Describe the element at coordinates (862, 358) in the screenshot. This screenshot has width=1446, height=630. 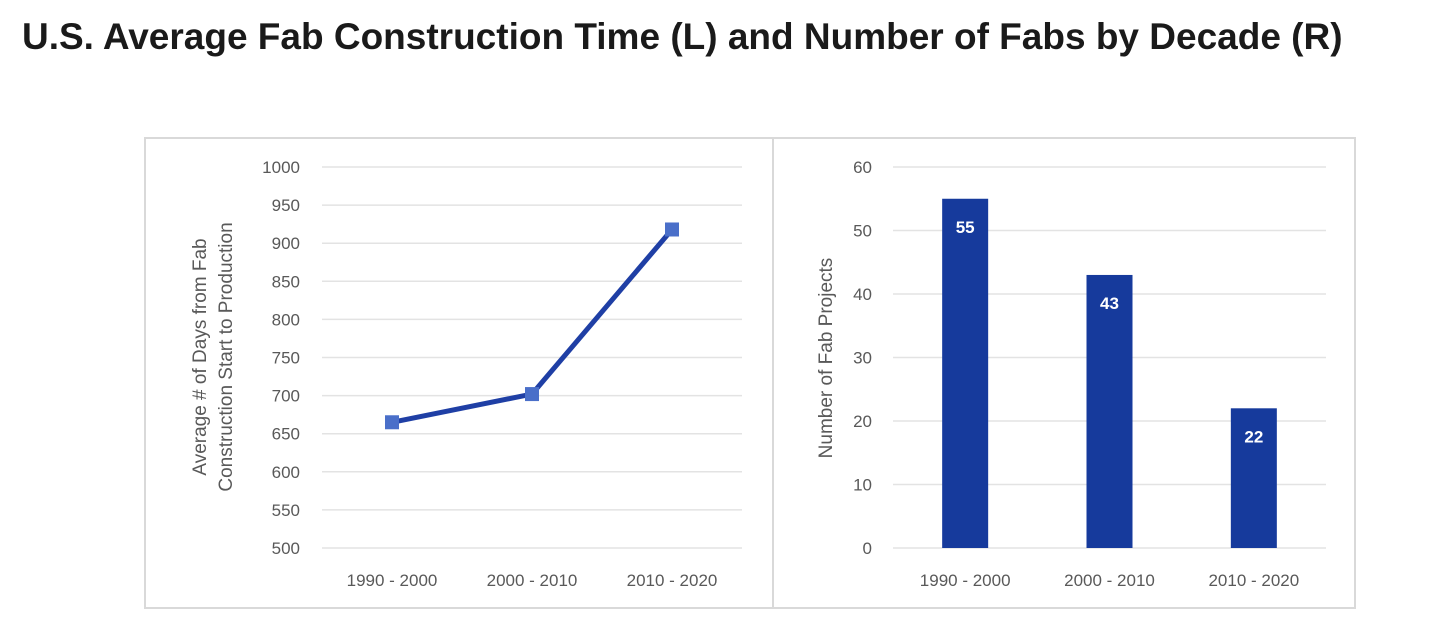
I see `y-tick-label-right: 30` at that location.